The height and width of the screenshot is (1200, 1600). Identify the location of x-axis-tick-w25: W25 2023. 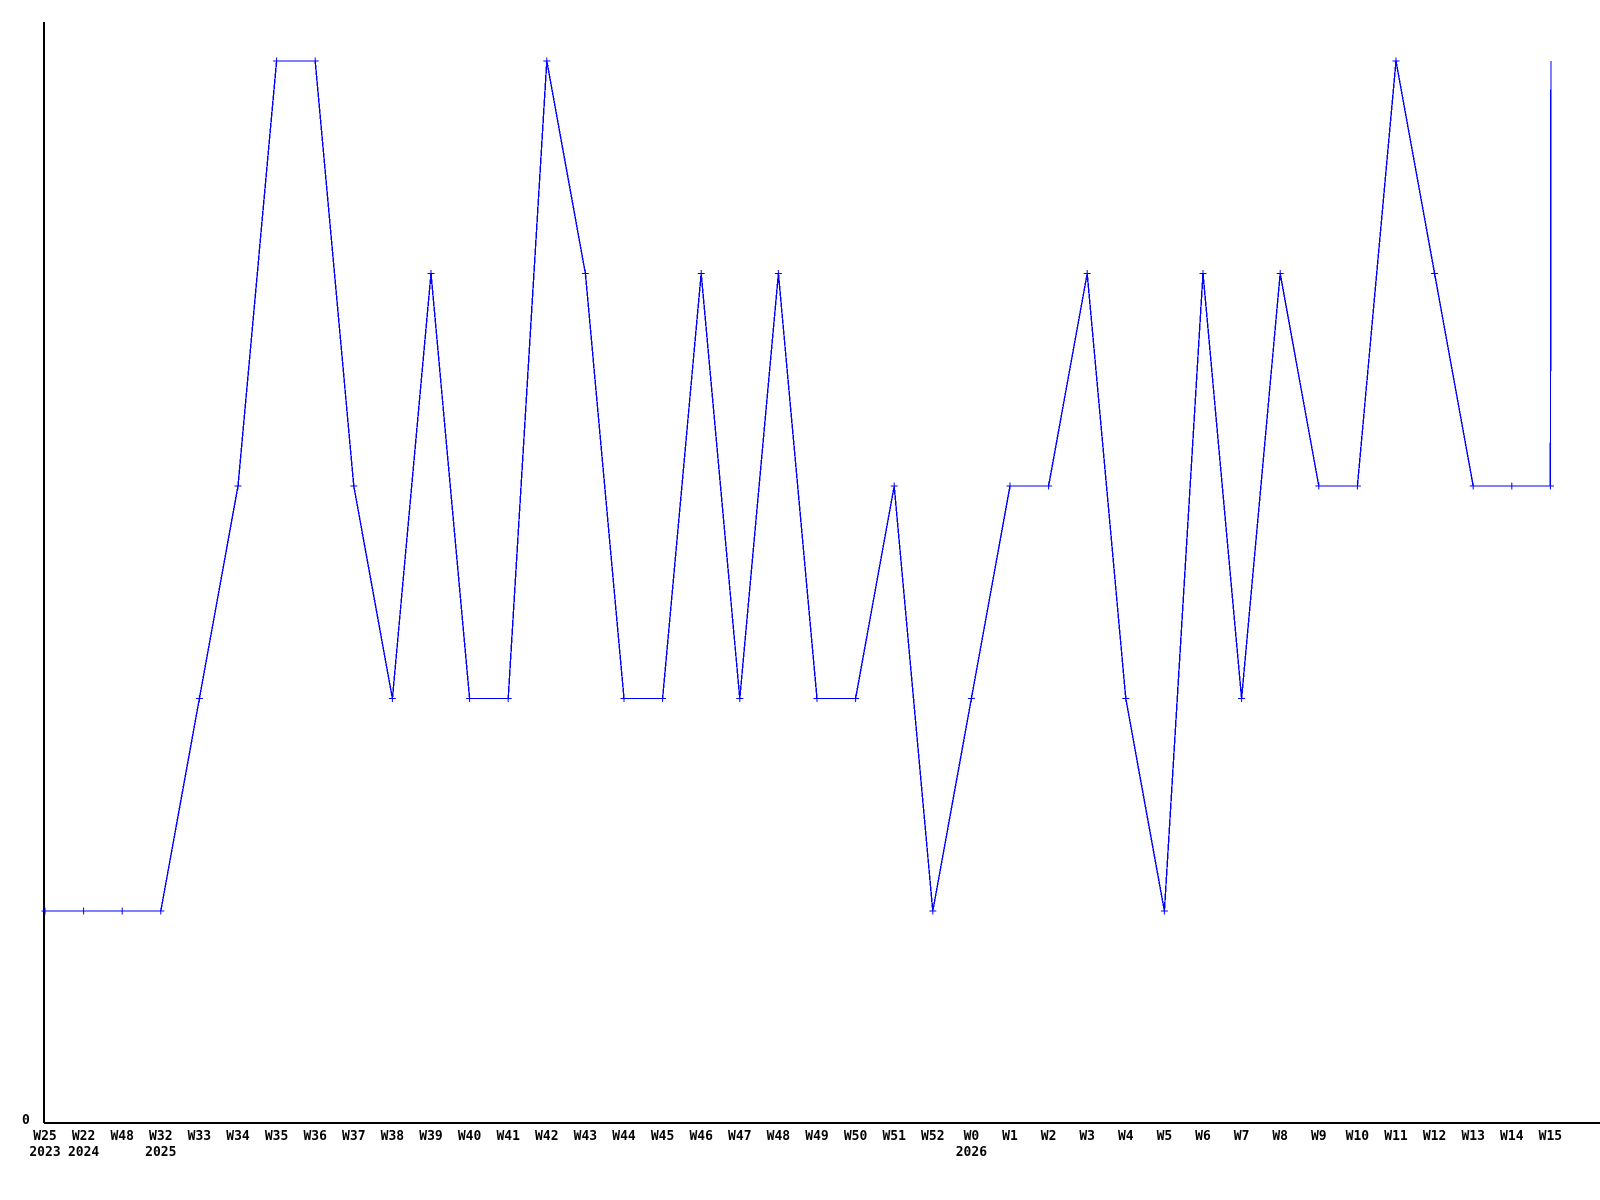
(45, 1145).